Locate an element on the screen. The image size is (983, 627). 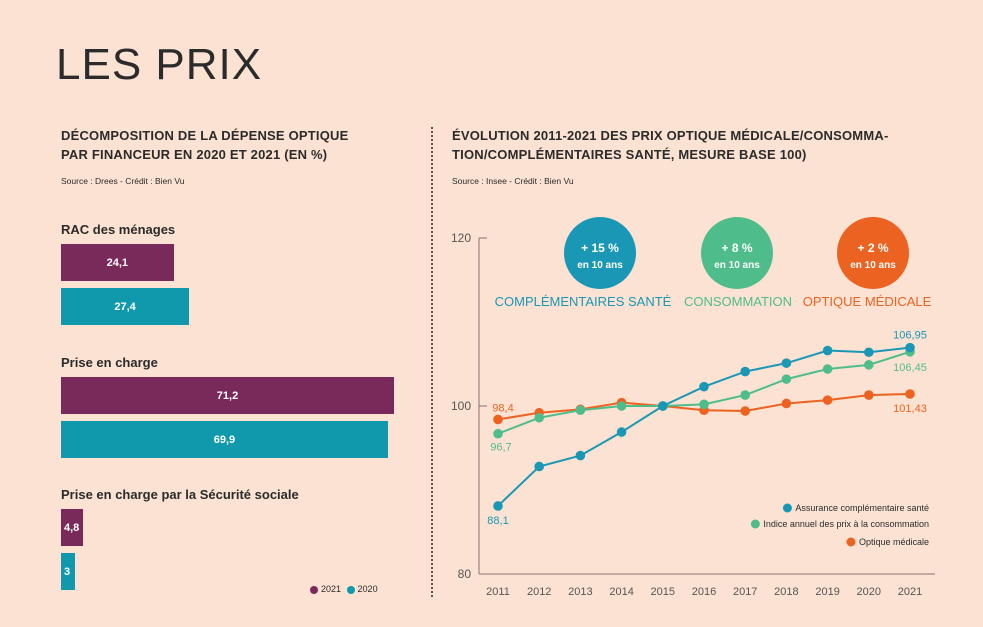
callout-name: OPTIQUE MÉDICALE is located at coordinates (867, 301).